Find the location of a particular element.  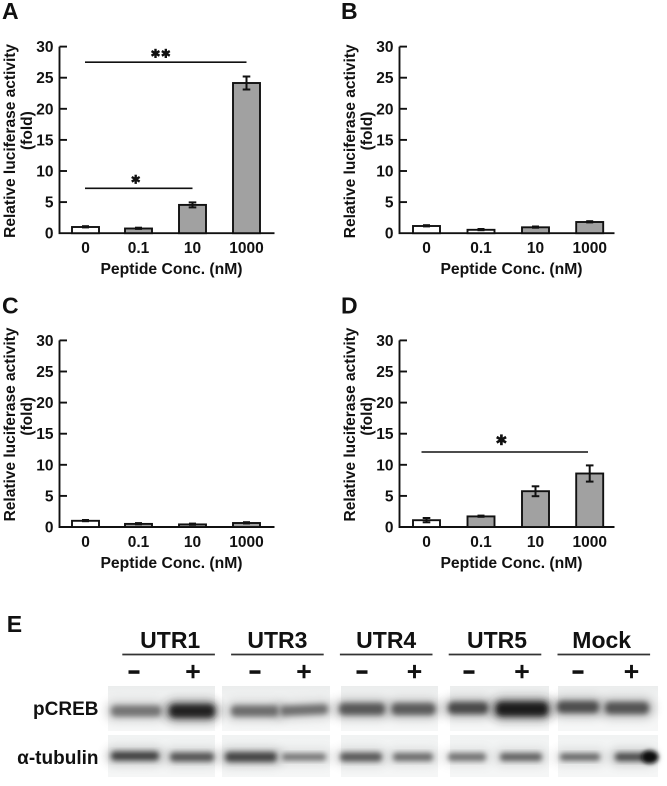

svg-text: α-tubulin is located at coordinates (57, 758).